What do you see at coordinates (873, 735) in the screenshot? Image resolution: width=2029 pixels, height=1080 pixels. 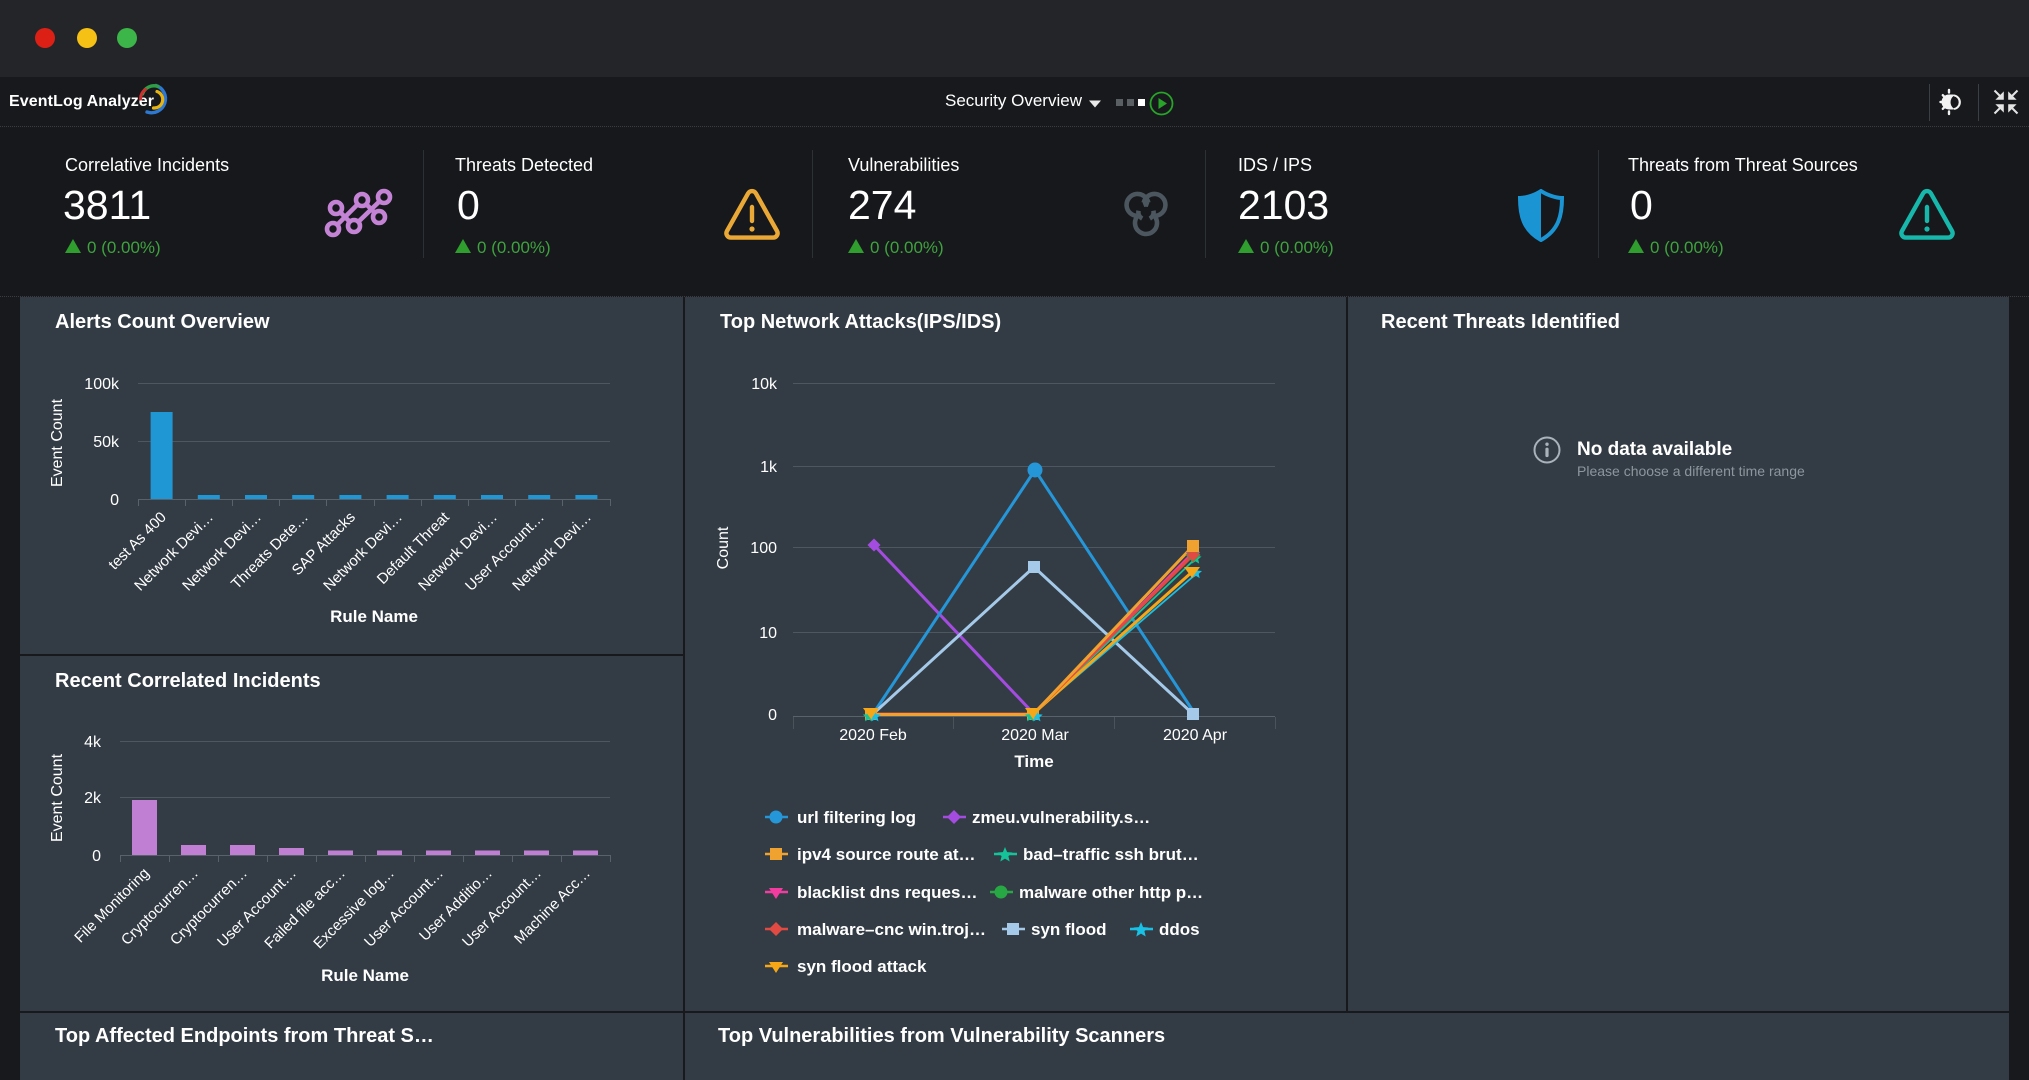 I see `svg-text: 2020 Feb` at bounding box center [873, 735].